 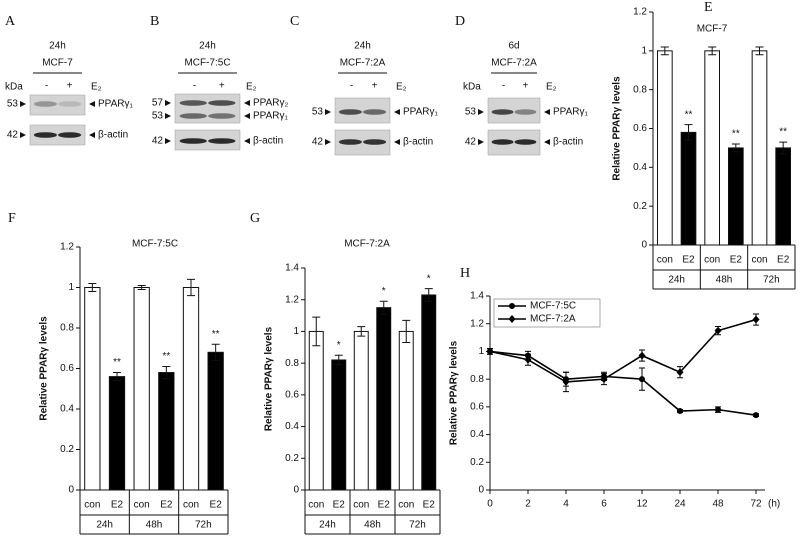 What do you see at coordinates (477, 296) in the screenshot?
I see `y-tick-label: 1.4` at bounding box center [477, 296].